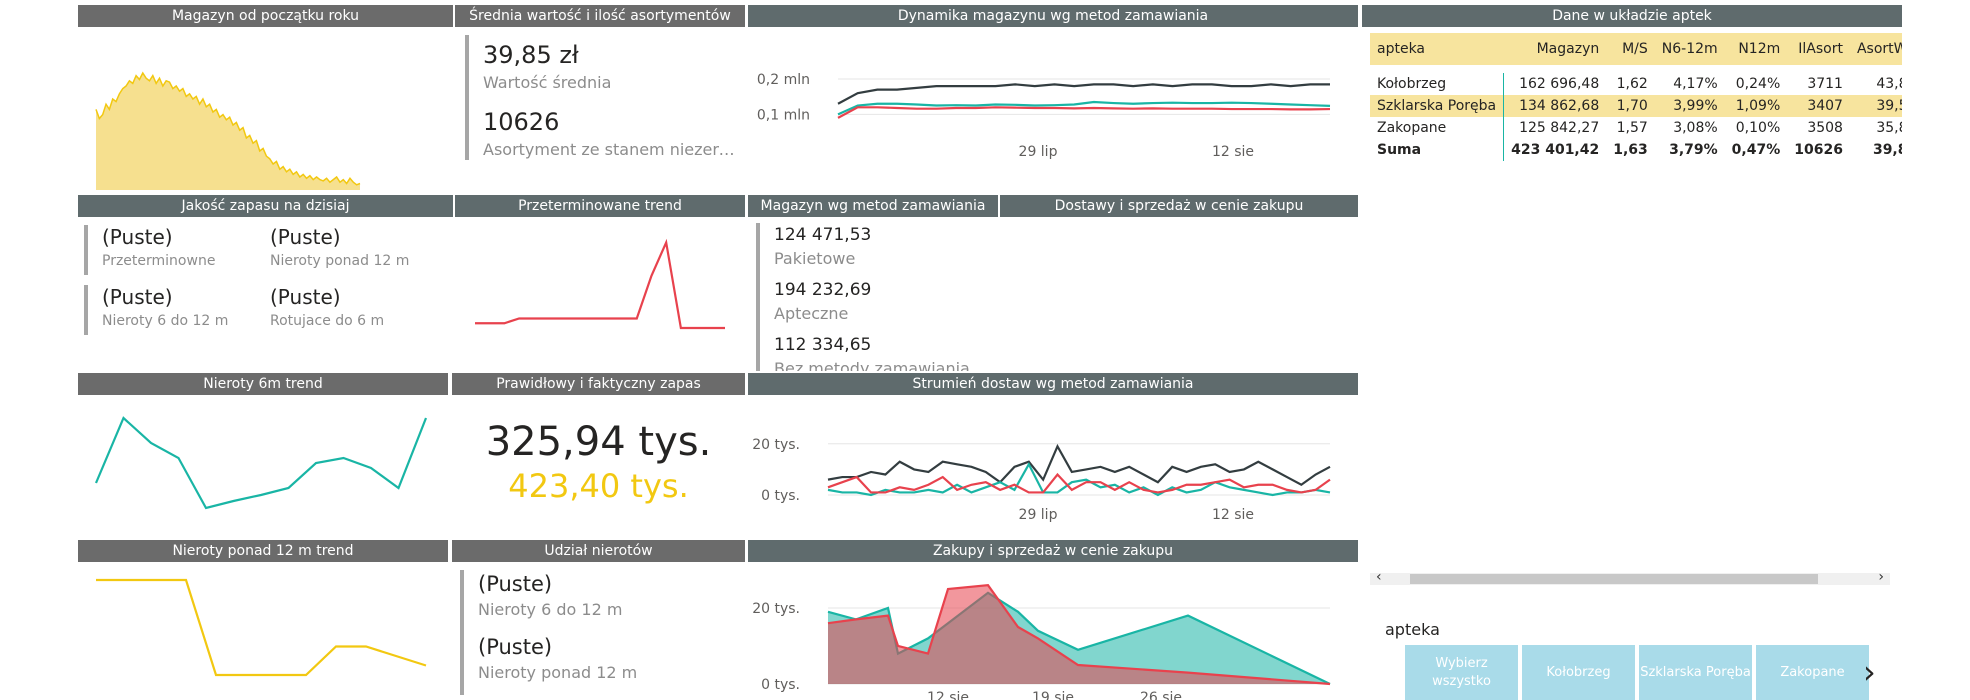  I want to click on tile-title: Nieroty ponad 12 m trend, so click(263, 551).